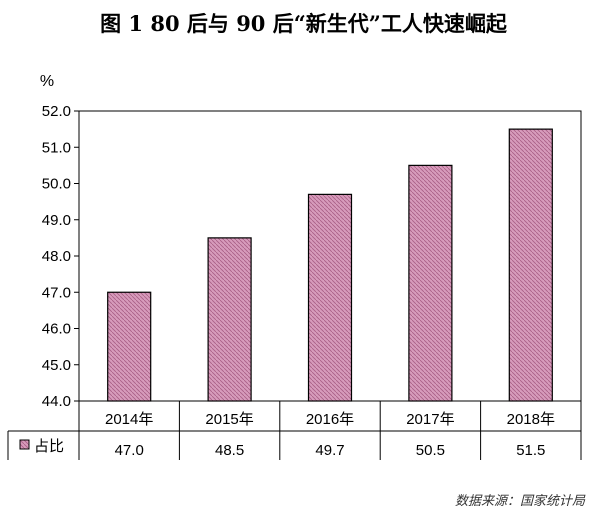 This screenshot has height=519, width=607. What do you see at coordinates (56, 111) in the screenshot?
I see `y-tick-label: 52.0` at bounding box center [56, 111].